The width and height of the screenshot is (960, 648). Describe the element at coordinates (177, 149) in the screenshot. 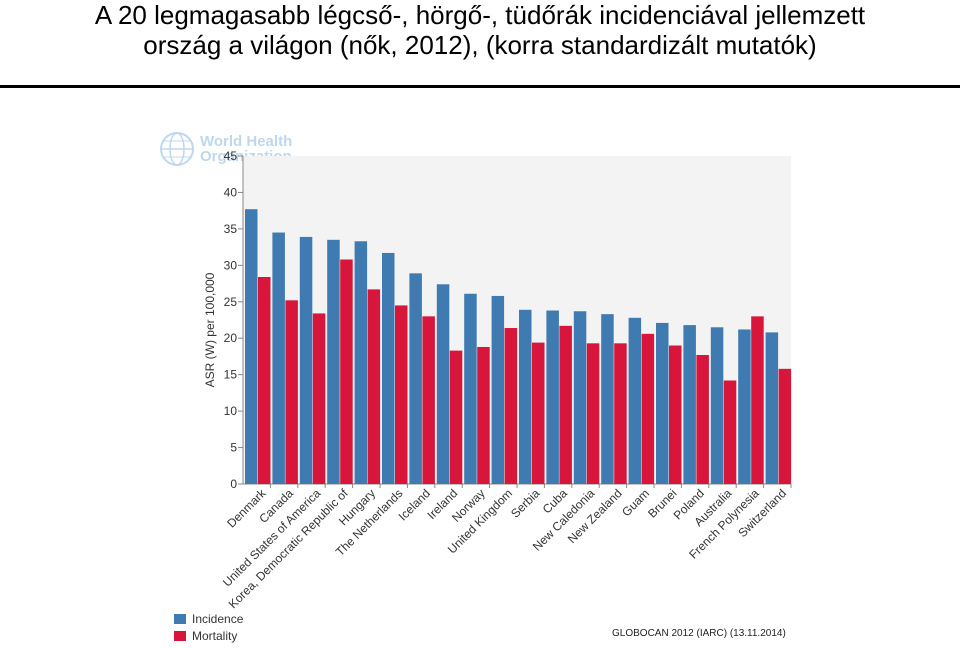

I see `globe-icon` at that location.